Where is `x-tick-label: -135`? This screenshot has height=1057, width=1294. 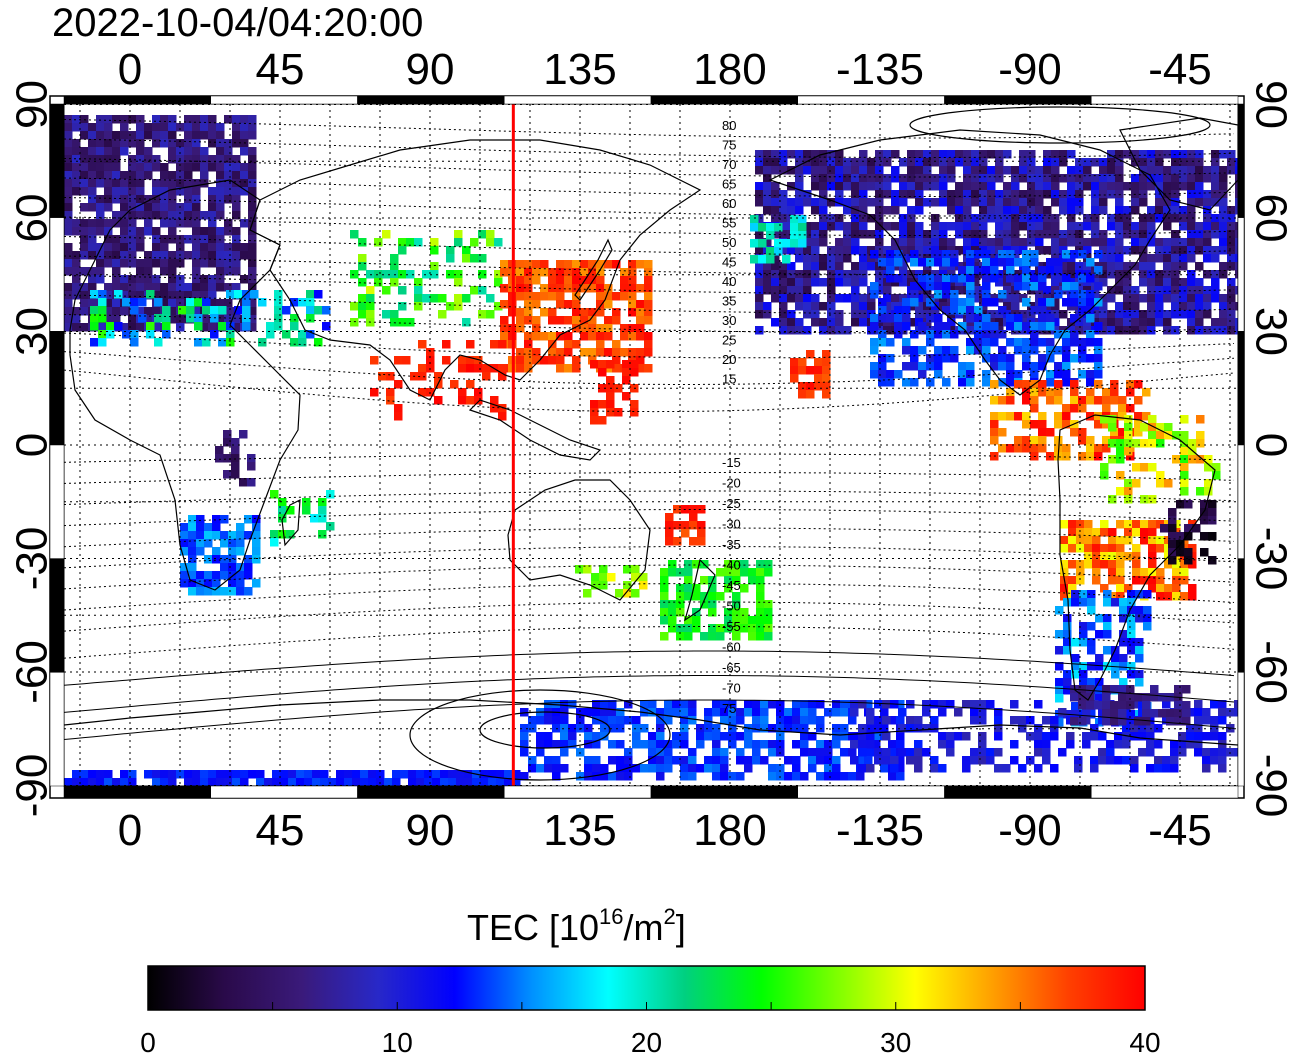 x-tick-label: -135 is located at coordinates (880, 69).